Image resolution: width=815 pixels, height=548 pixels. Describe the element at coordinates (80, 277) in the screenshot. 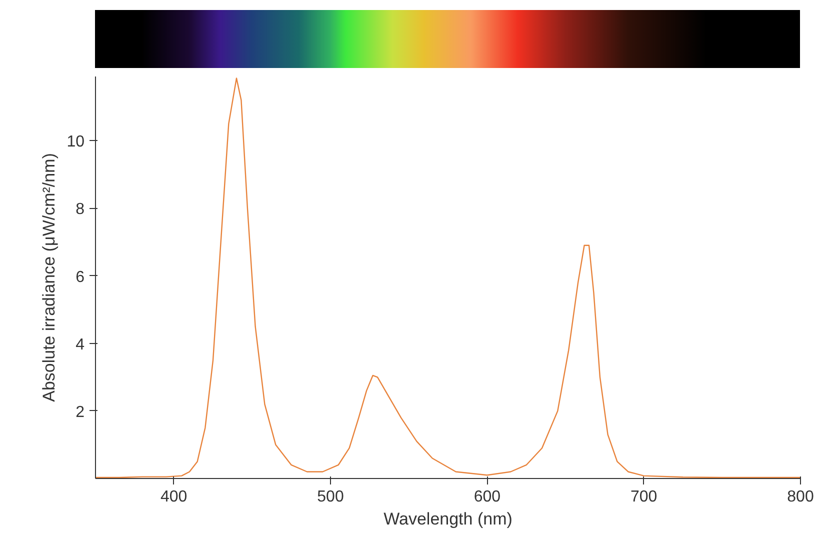

I see `y-tick-label: 6` at that location.